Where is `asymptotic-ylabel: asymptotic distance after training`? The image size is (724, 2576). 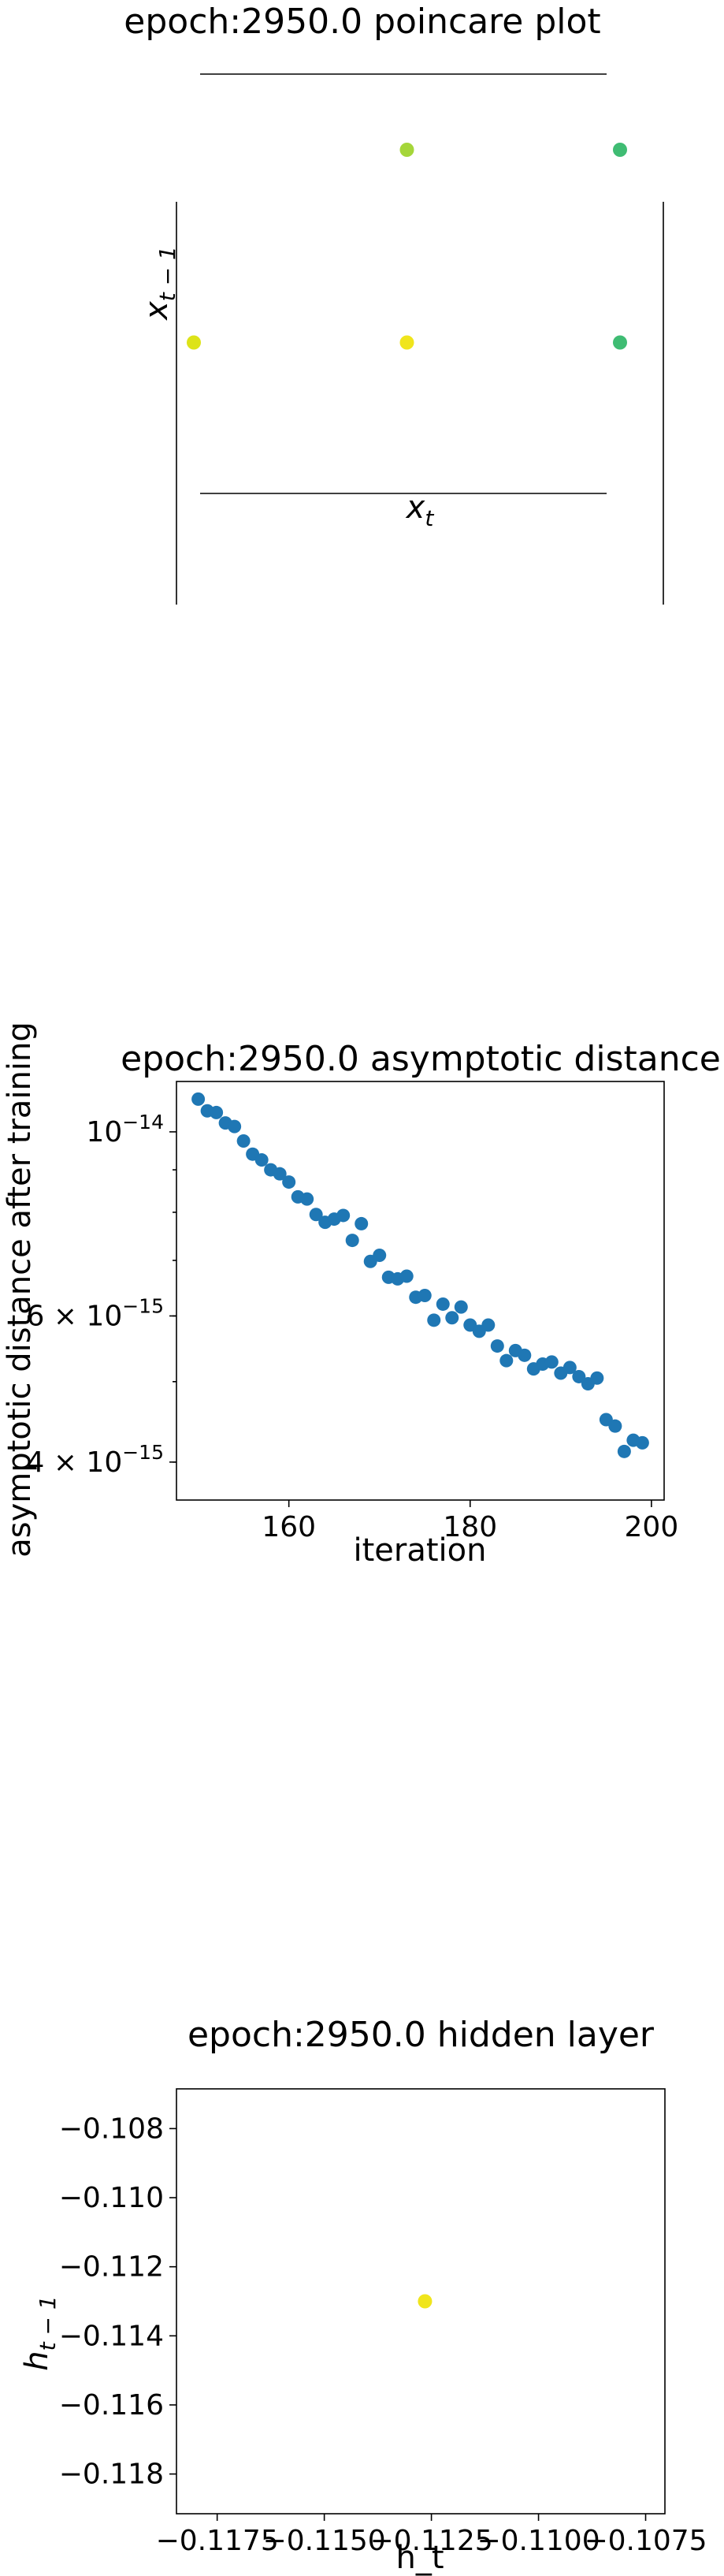 asymptotic-ylabel: asymptotic distance after training is located at coordinates (20, 1290).